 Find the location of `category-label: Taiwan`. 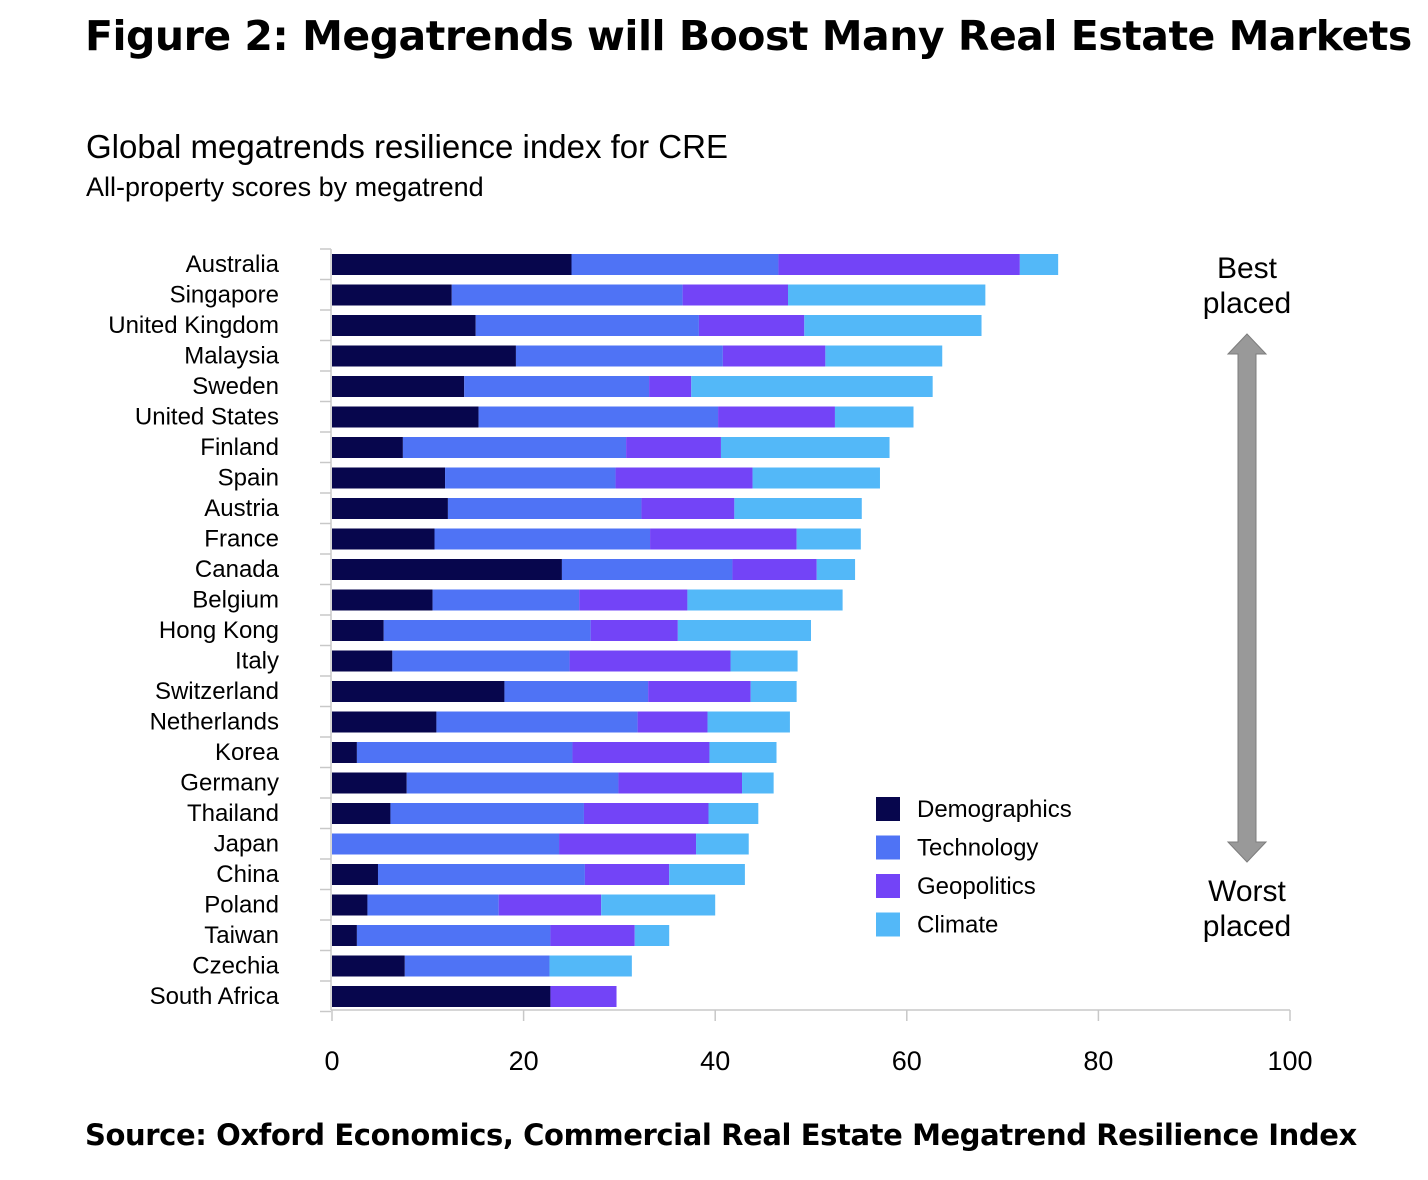

category-label: Taiwan is located at coordinates (241, 935).